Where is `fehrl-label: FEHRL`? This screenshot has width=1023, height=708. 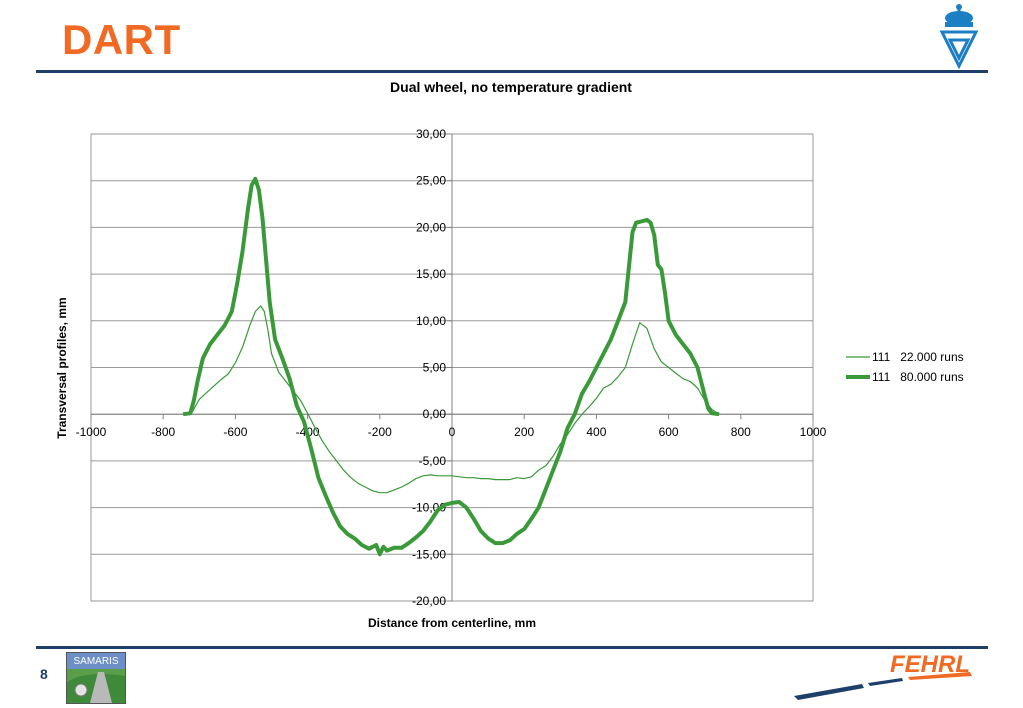
fehrl-label: FEHRL is located at coordinates (930, 664).